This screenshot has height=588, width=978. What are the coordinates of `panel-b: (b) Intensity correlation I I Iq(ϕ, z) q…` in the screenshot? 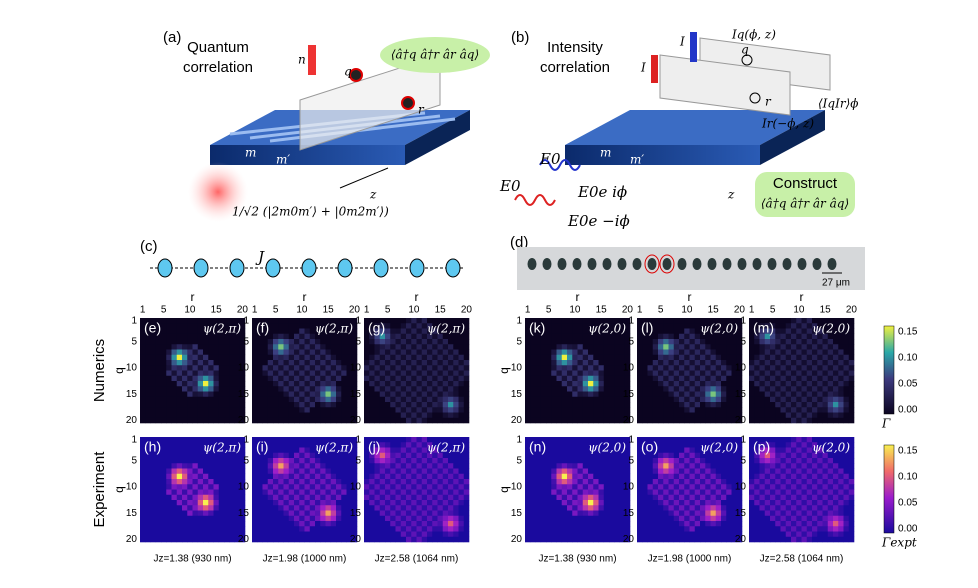 It's located at (678, 129).